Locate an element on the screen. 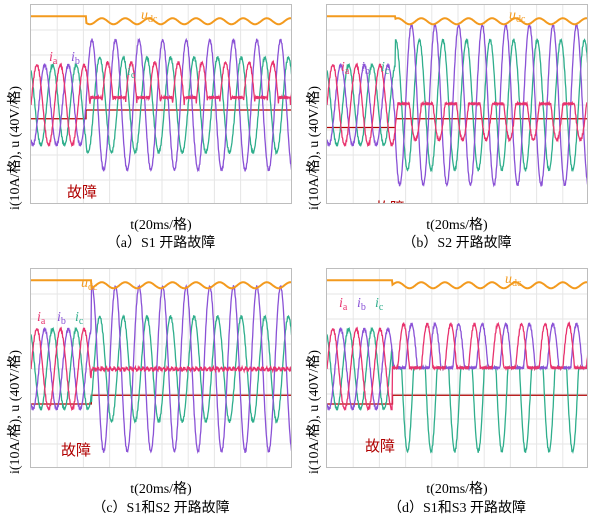 The image size is (591, 522). fault-signal-line is located at coordinates (161, 114).